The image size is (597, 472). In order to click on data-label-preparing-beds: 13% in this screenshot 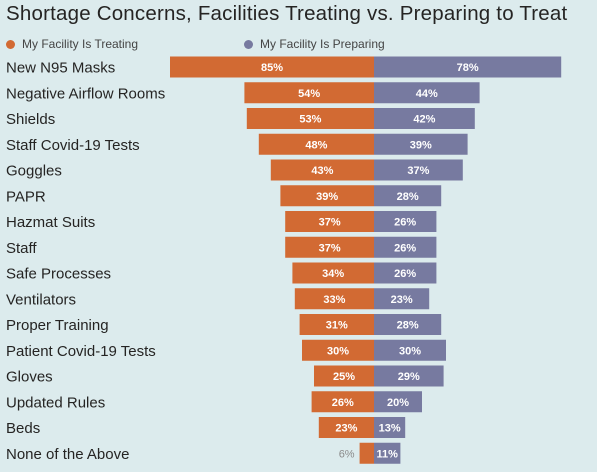, I will do `click(390, 429)`.